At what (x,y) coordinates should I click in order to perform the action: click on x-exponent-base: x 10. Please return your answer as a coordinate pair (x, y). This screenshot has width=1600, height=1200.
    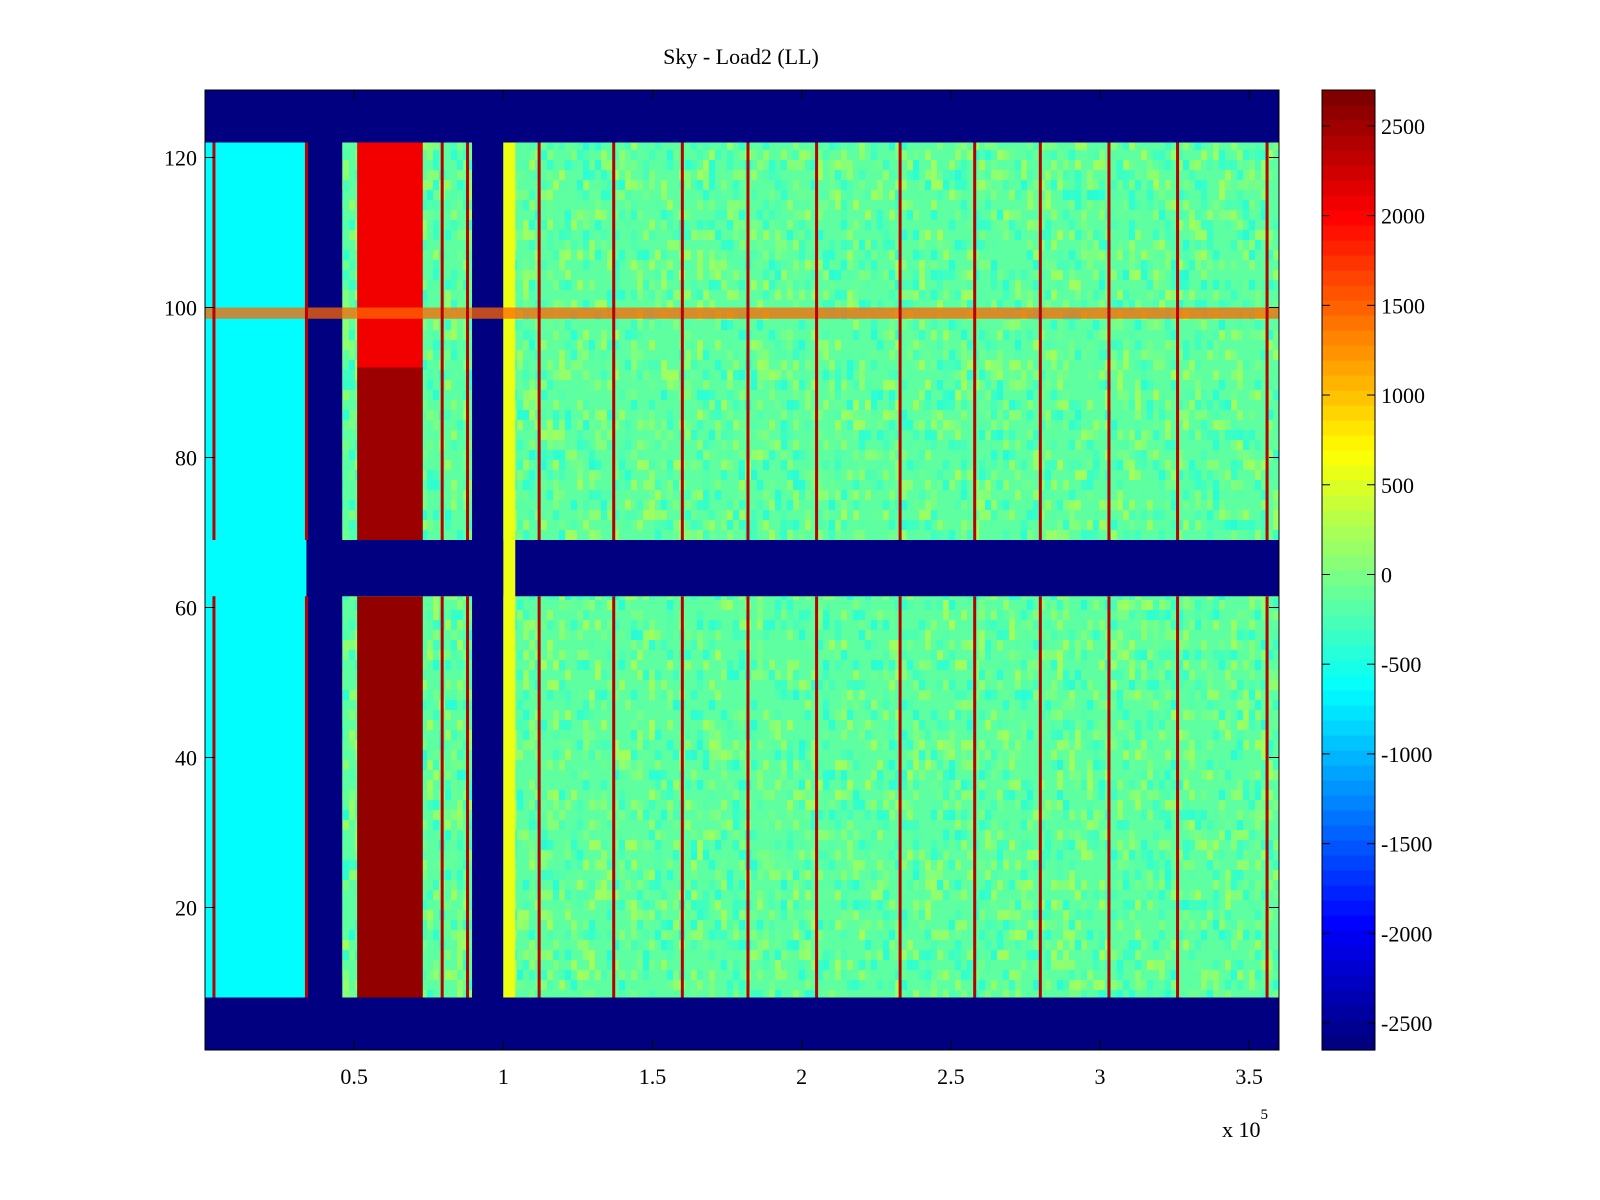
    Looking at the image, I should click on (1241, 1129).